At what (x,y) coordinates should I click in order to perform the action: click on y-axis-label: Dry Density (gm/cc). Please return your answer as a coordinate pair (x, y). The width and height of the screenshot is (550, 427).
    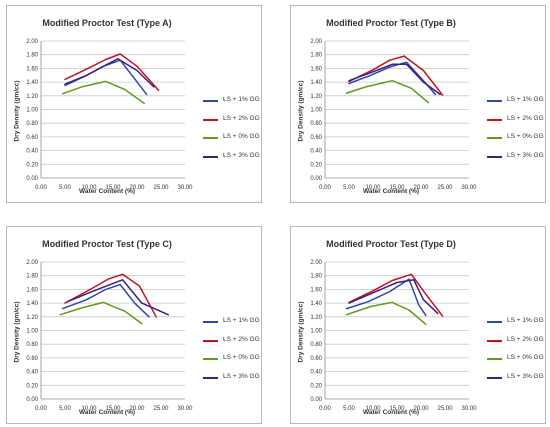
    Looking at the image, I should click on (17, 111).